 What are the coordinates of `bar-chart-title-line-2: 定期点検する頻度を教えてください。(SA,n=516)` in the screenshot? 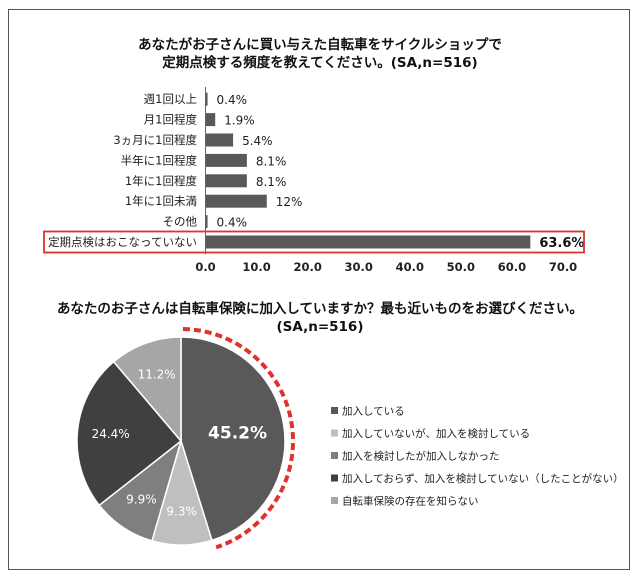 It's located at (320, 63).